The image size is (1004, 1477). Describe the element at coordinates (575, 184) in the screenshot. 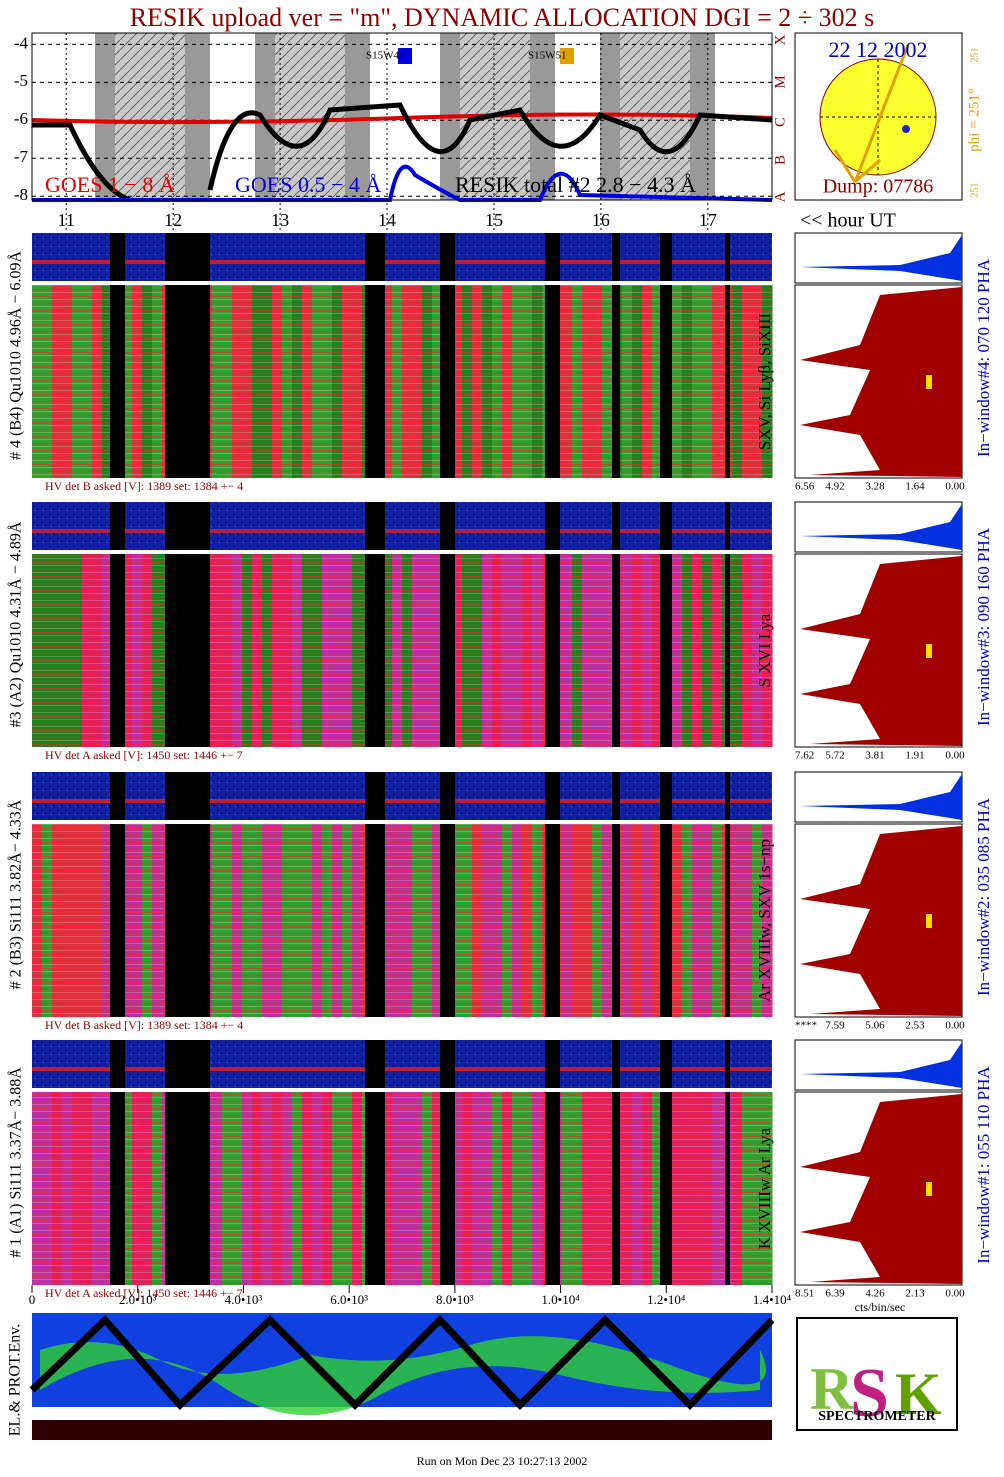

I see `legend-entry: RESIK total #2 2.8 − 4.3 Å` at that location.